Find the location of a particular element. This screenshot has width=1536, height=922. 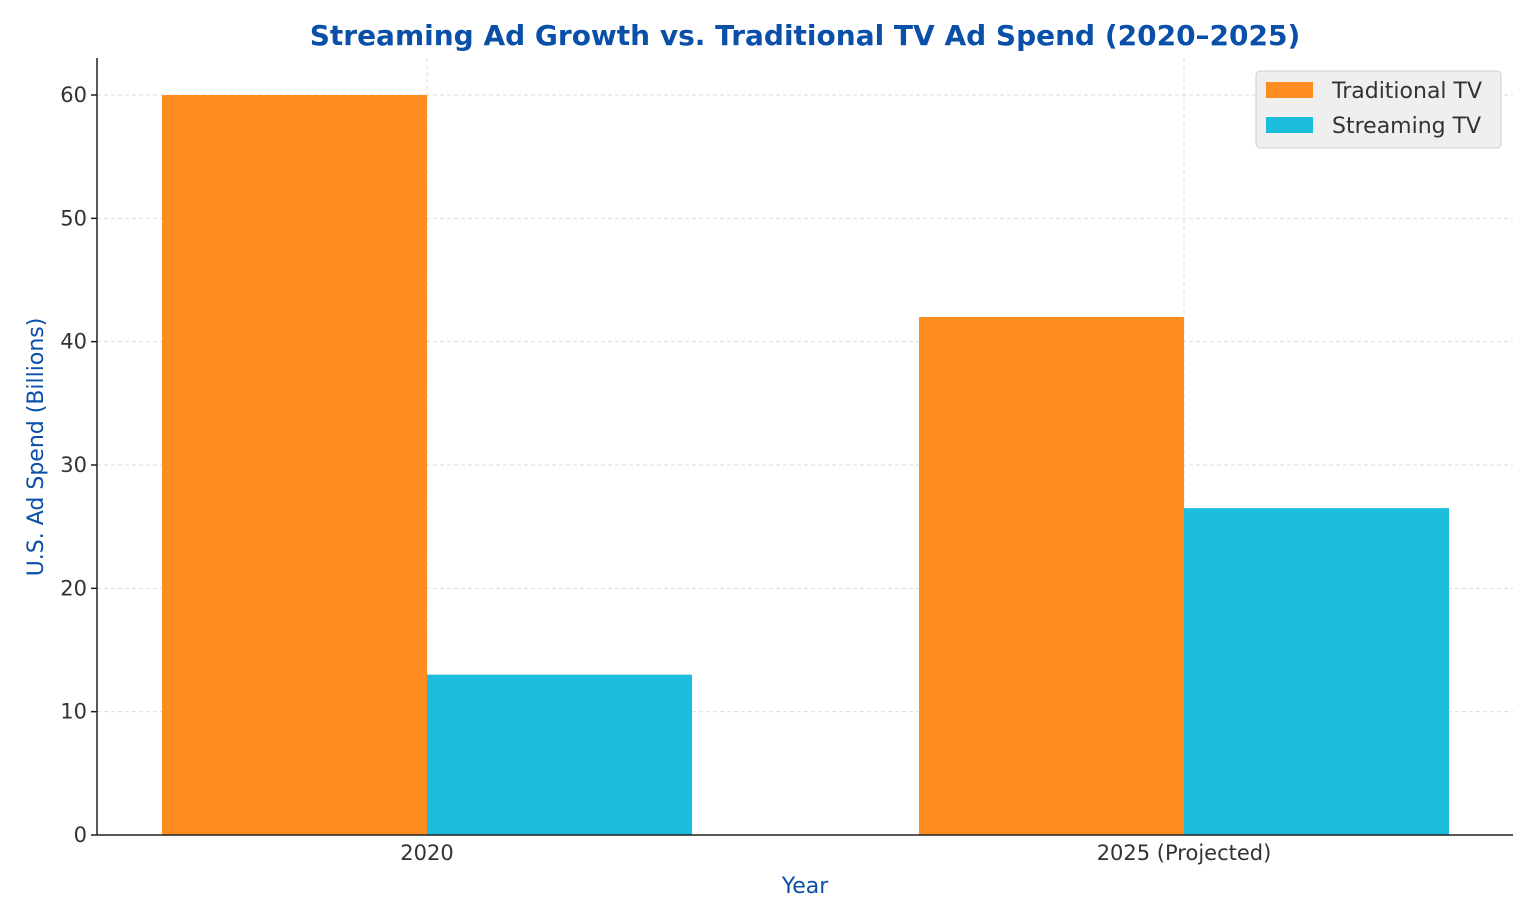

legend: Traditional TV Streaming TV is located at coordinates (1378, 109).